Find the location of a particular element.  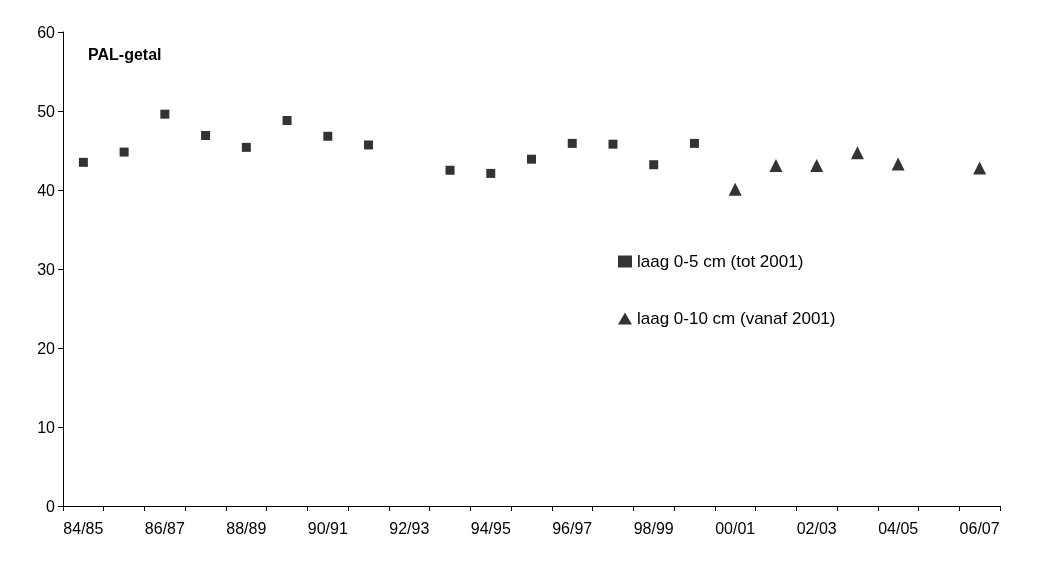

y-tick-label: 50 is located at coordinates (46, 111).